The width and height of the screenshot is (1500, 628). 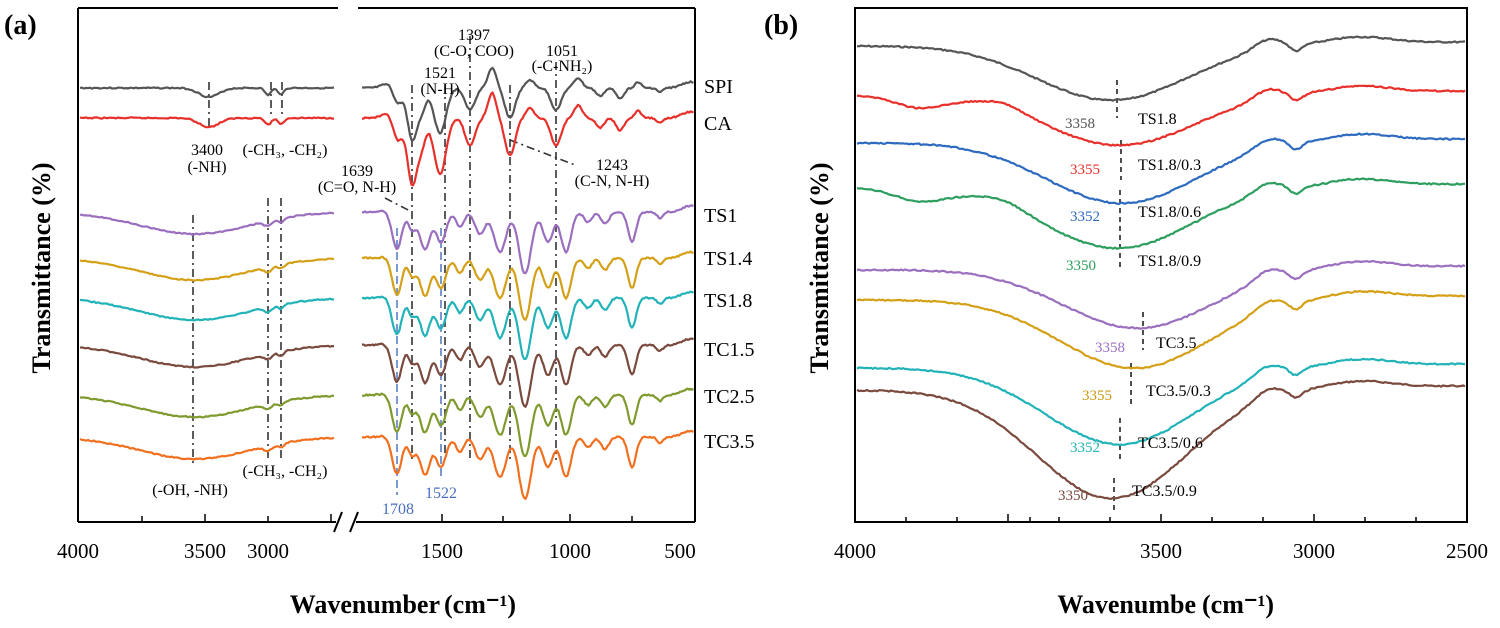 What do you see at coordinates (1467, 551) in the screenshot?
I see `tick-label-b-2500: 2500` at bounding box center [1467, 551].